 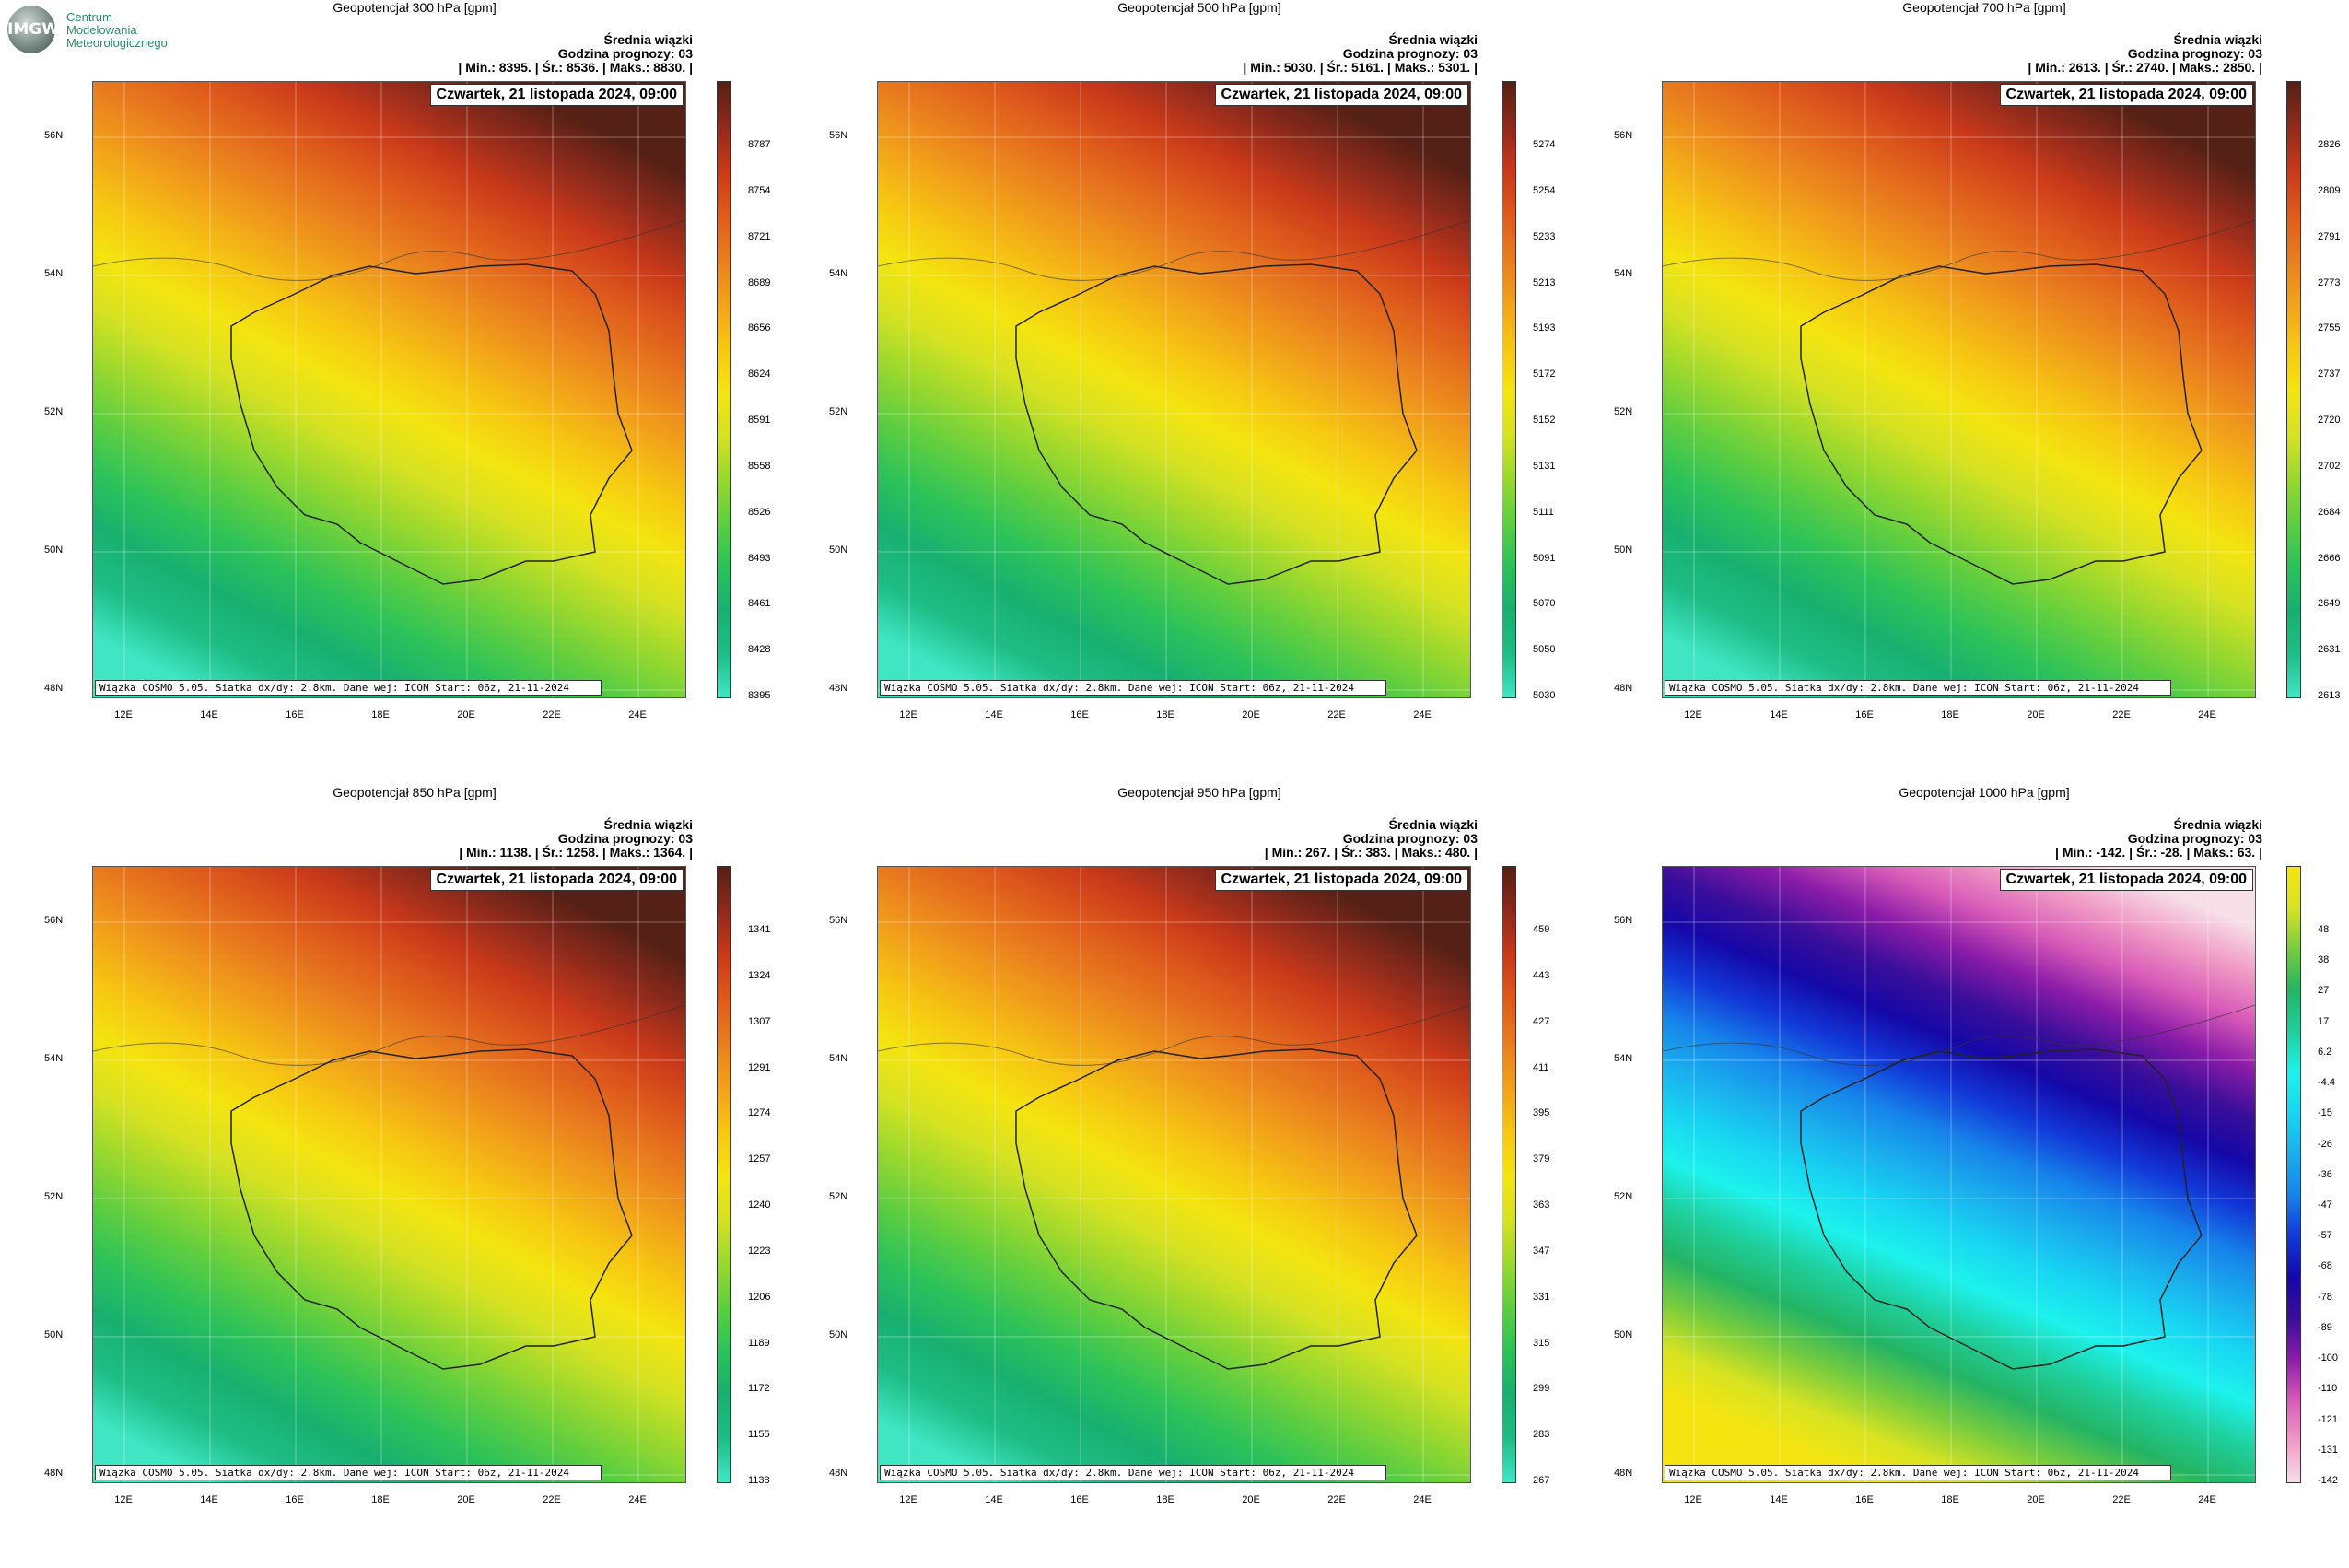 What do you see at coordinates (2329, 466) in the screenshot?
I see `colorbar-label: 2702` at bounding box center [2329, 466].